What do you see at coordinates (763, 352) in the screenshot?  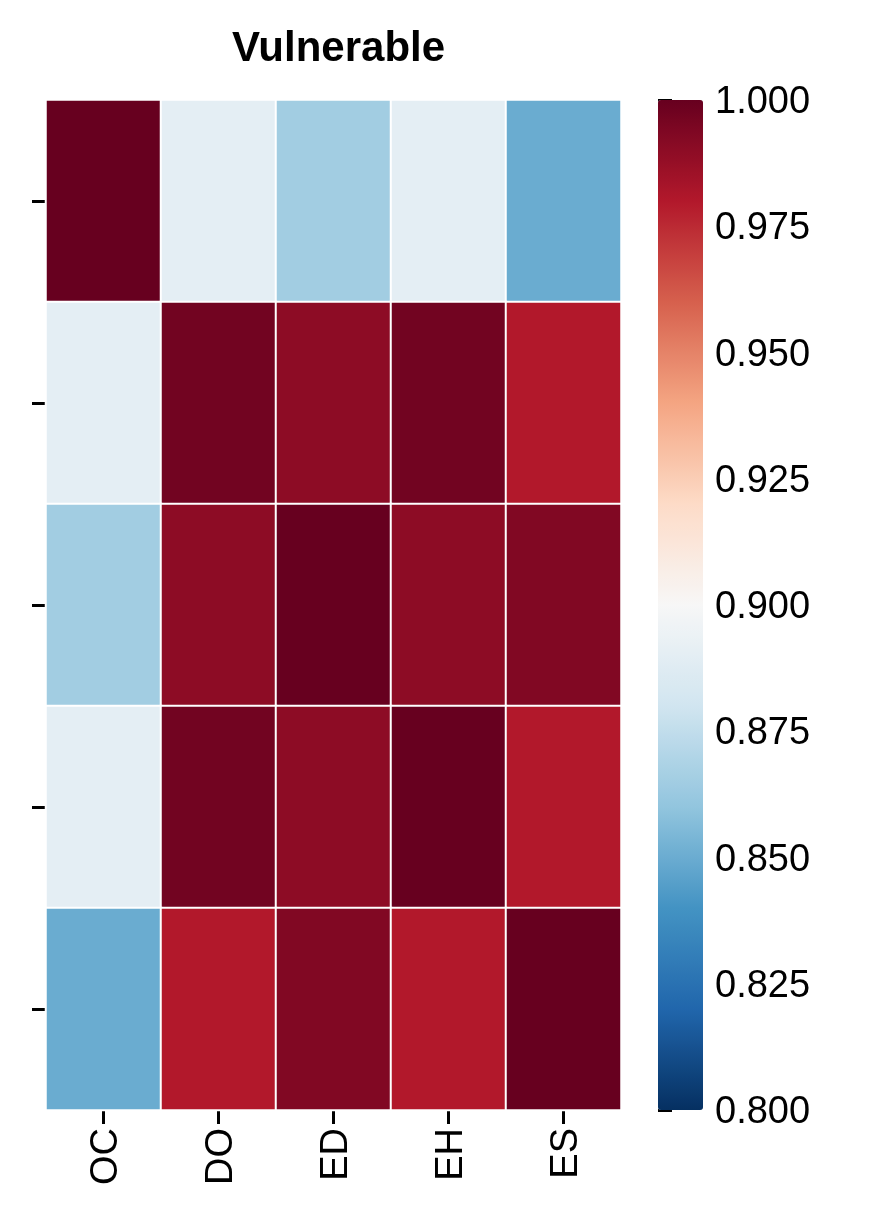 I see `color-bar-label: 0.950` at bounding box center [763, 352].